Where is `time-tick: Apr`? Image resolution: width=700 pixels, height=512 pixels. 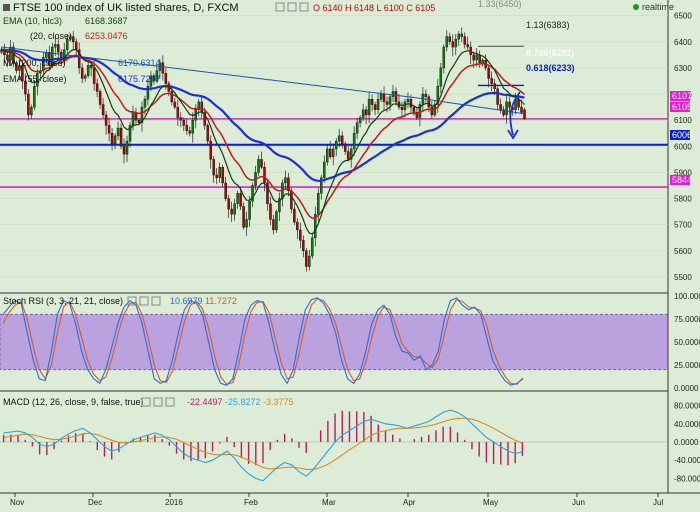 time-tick: Apr is located at coordinates (409, 502).